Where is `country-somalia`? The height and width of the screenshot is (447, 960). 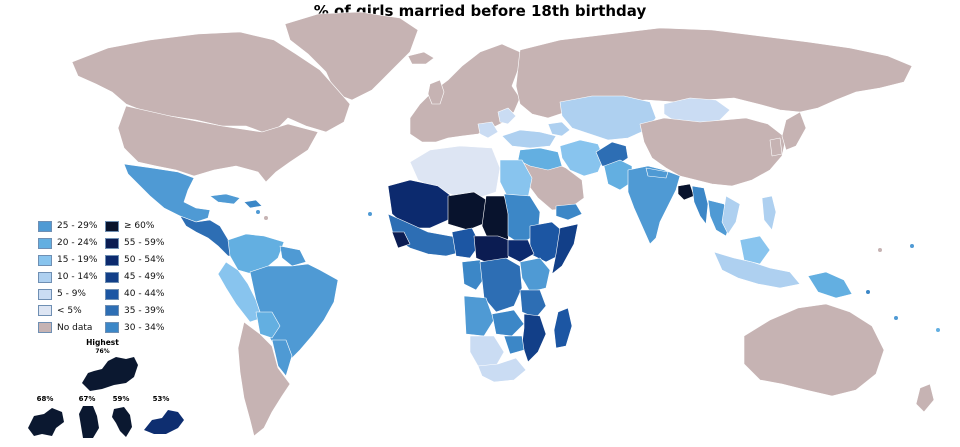
country-somalia is located at coordinates (565, 249).